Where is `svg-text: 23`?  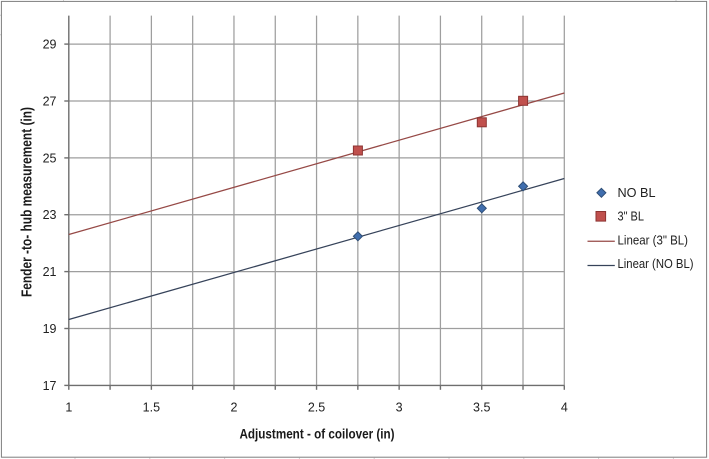
svg-text: 23 is located at coordinates (50, 215).